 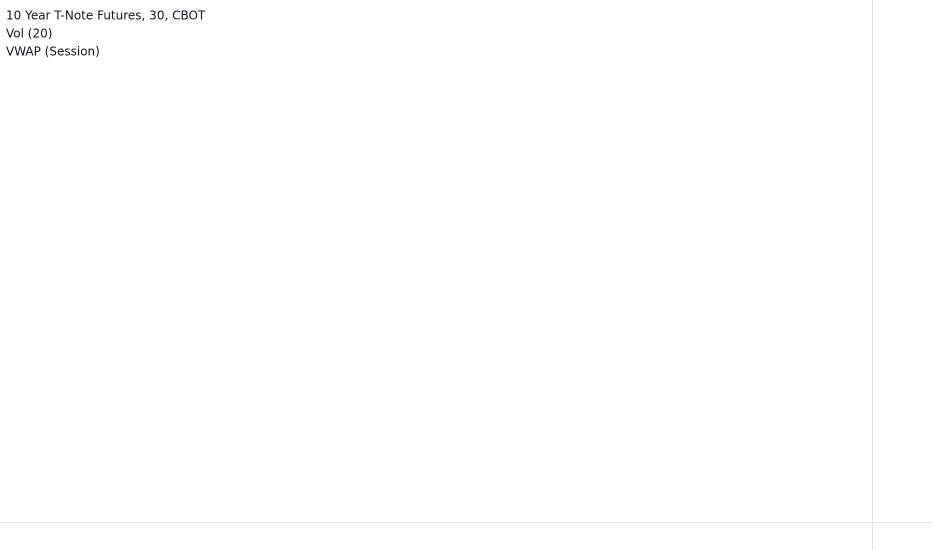 What do you see at coordinates (106, 16) in the screenshot?
I see `chart-title: 10 Year T-Note Futures, 30, CBOT` at bounding box center [106, 16].